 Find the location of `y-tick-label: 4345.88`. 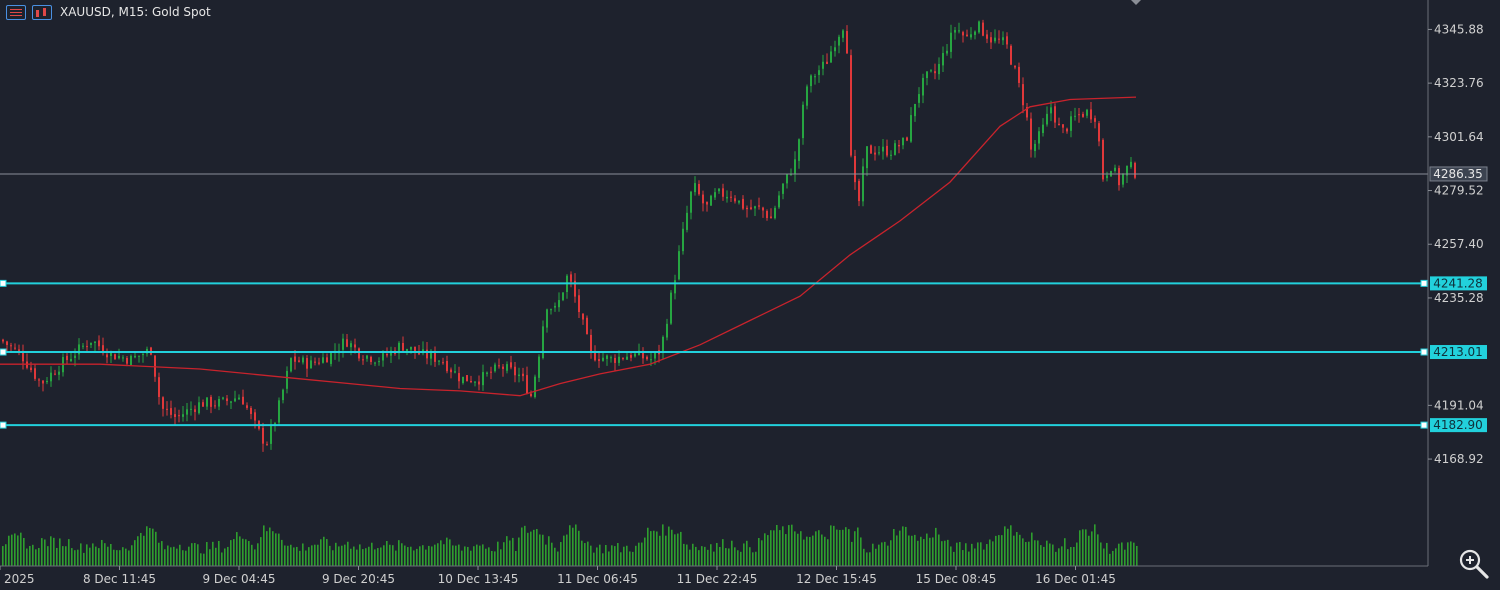

y-tick-label: 4345.88 is located at coordinates (1459, 29).